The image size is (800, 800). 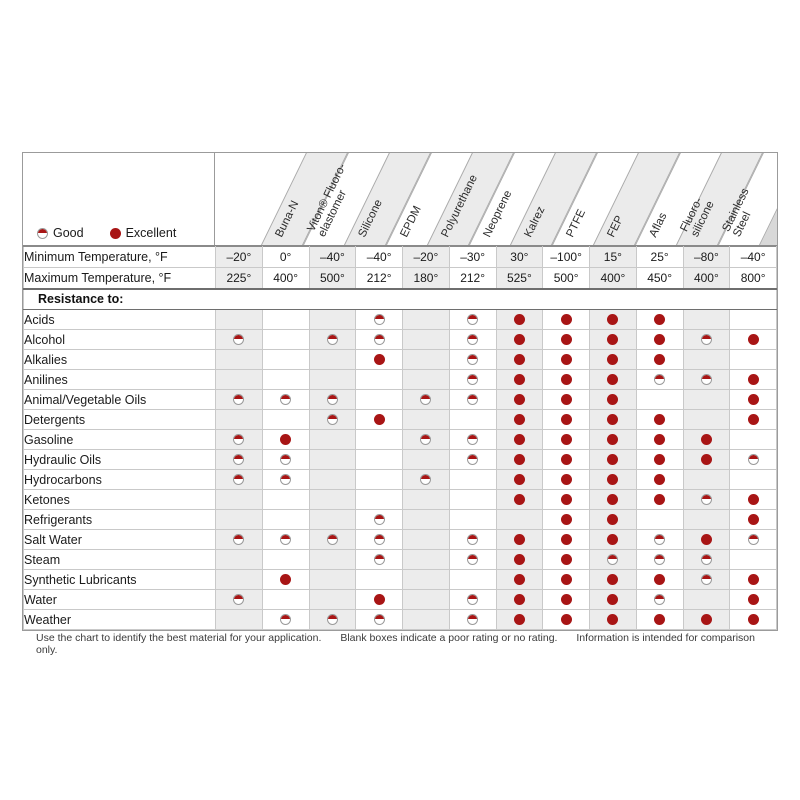 What do you see at coordinates (119, 519) in the screenshot?
I see `resistance-row-label: Refrigerants` at bounding box center [119, 519].